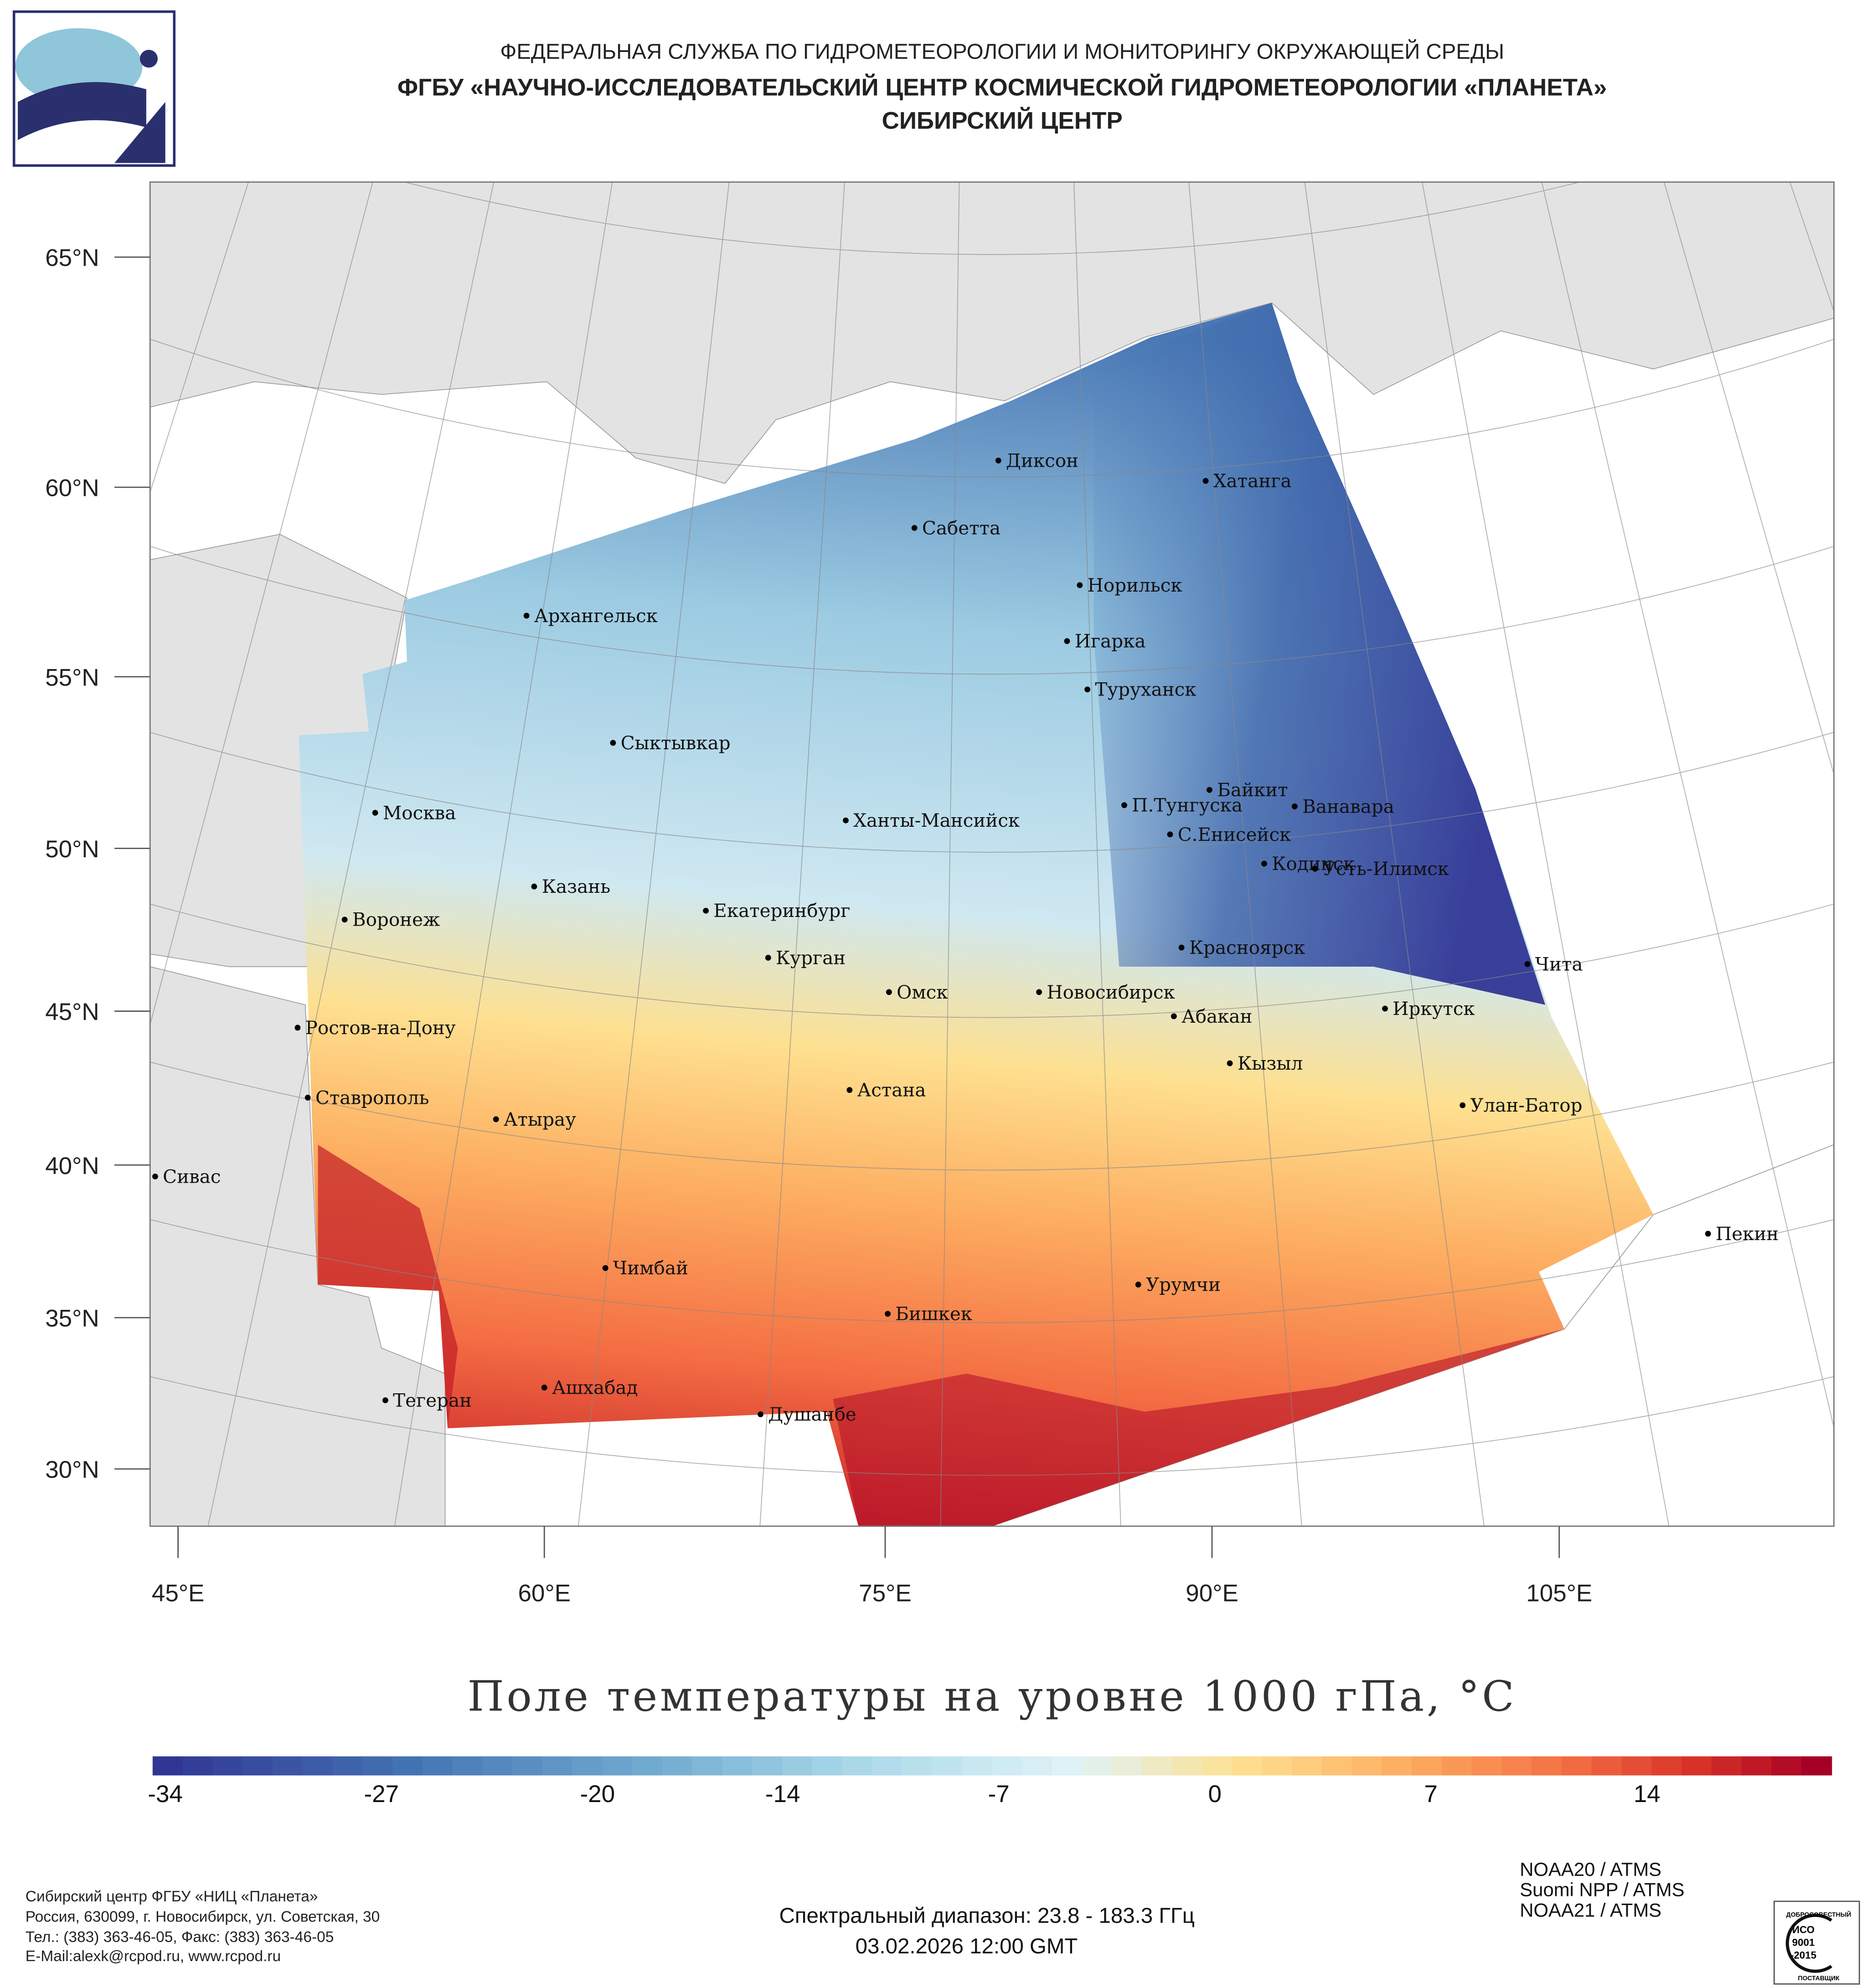 The width and height of the screenshot is (1867, 1988). Describe the element at coordinates (1216, 1016) in the screenshot. I see `city-label: Абакан` at that location.